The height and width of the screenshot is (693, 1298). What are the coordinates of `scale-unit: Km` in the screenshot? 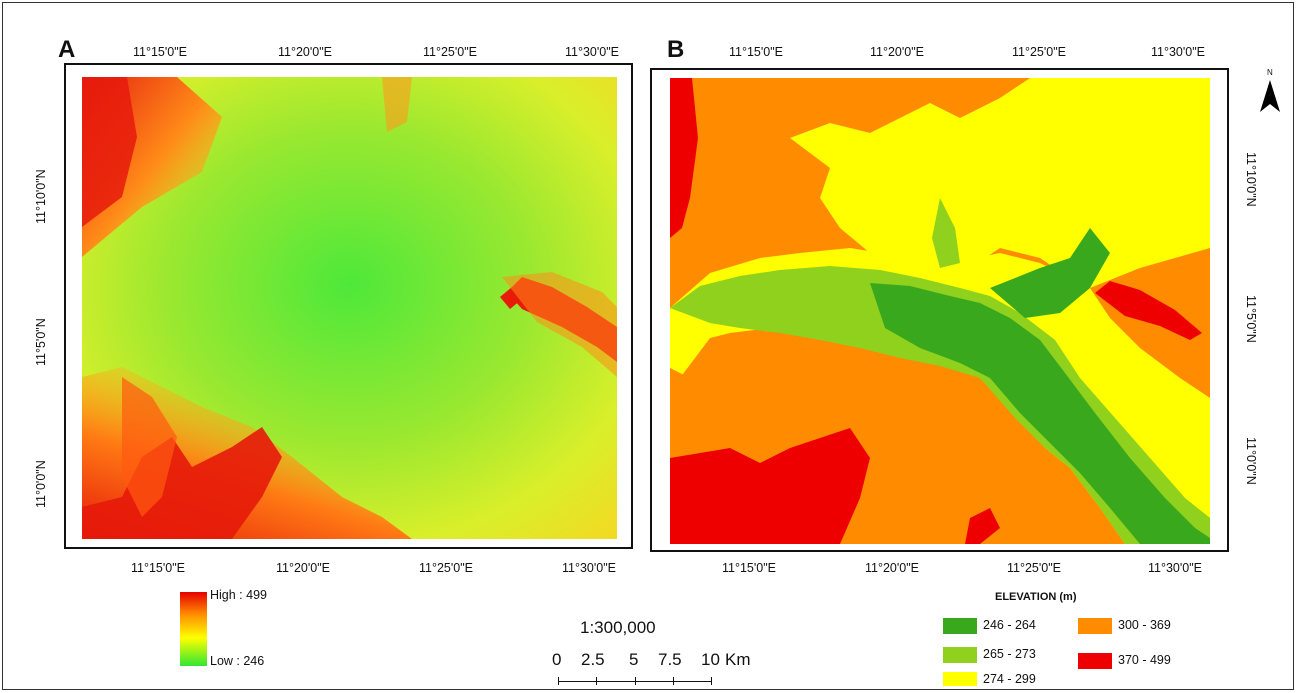 It's located at (738, 659).